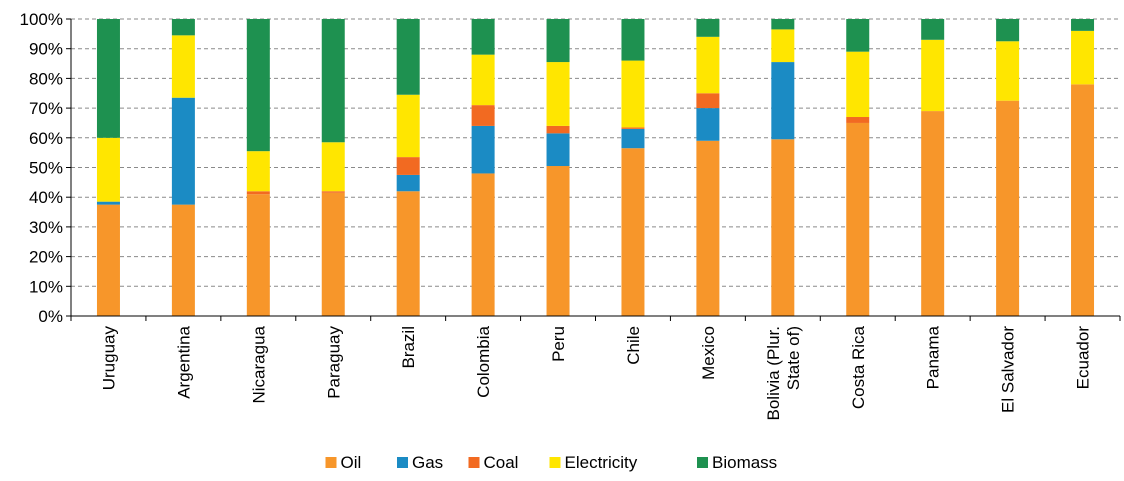  I want to click on bar-coal-peru, so click(558, 129).